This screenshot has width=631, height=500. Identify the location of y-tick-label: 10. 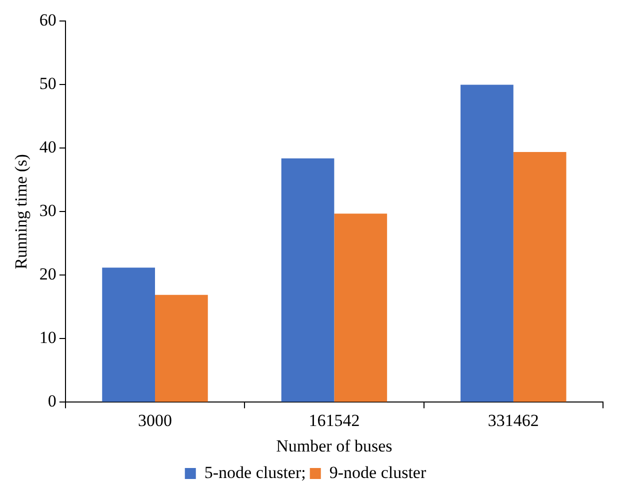
(47, 338).